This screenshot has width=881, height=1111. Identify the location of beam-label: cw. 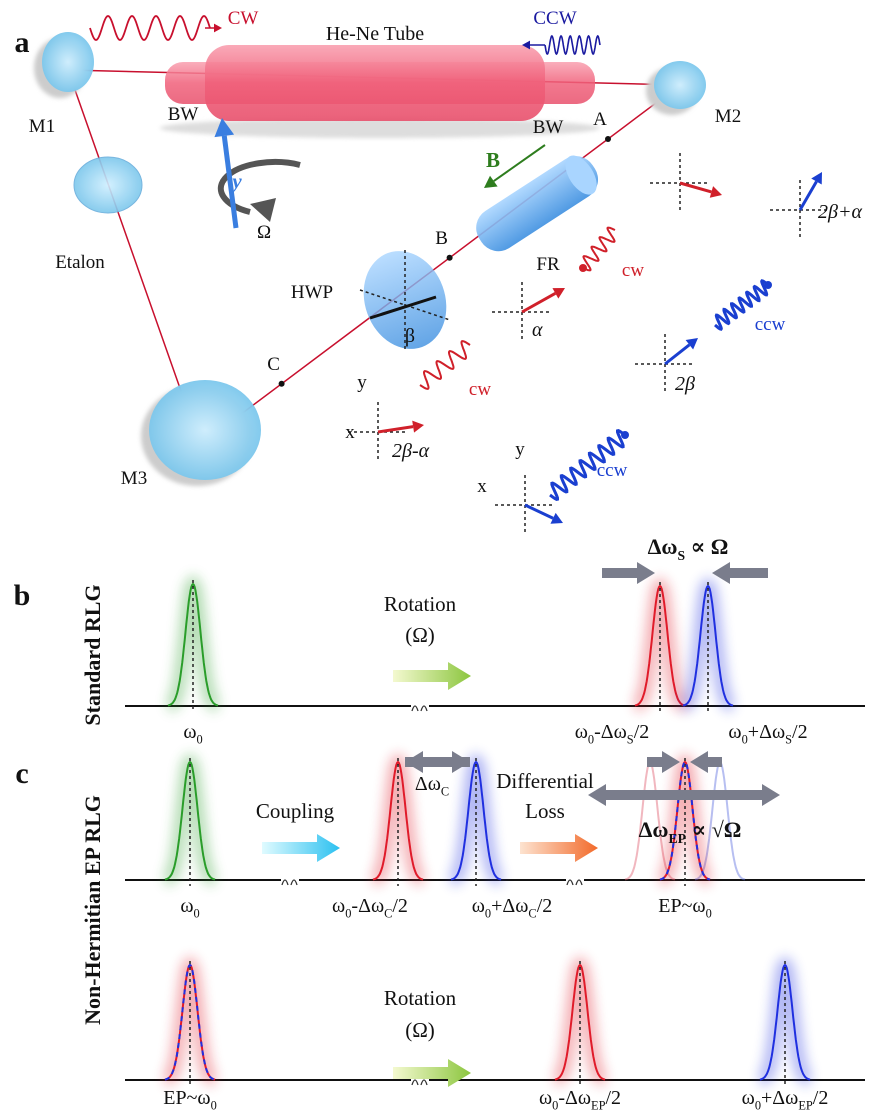
(480, 389).